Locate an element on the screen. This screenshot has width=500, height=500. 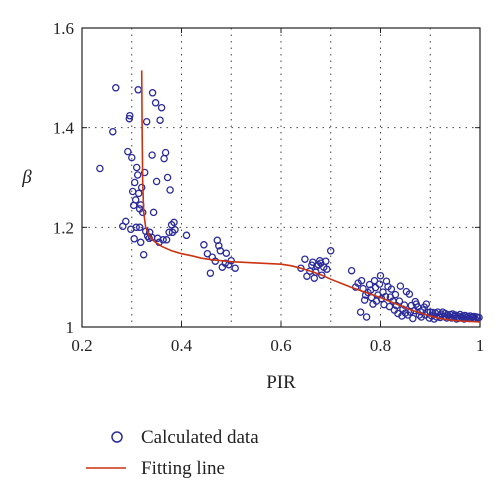
x-tick-label: 1 is located at coordinates (480, 345).